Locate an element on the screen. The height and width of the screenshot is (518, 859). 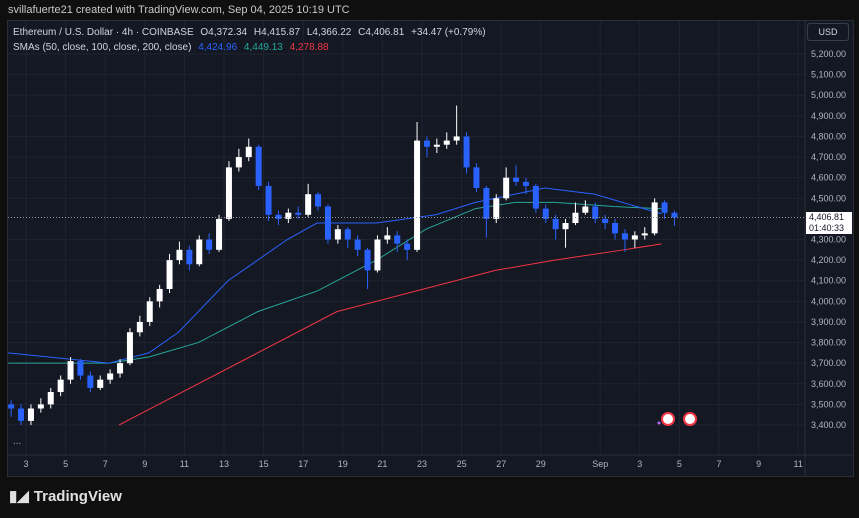
y-tick-label: 3,600.00 is located at coordinates (828, 384).